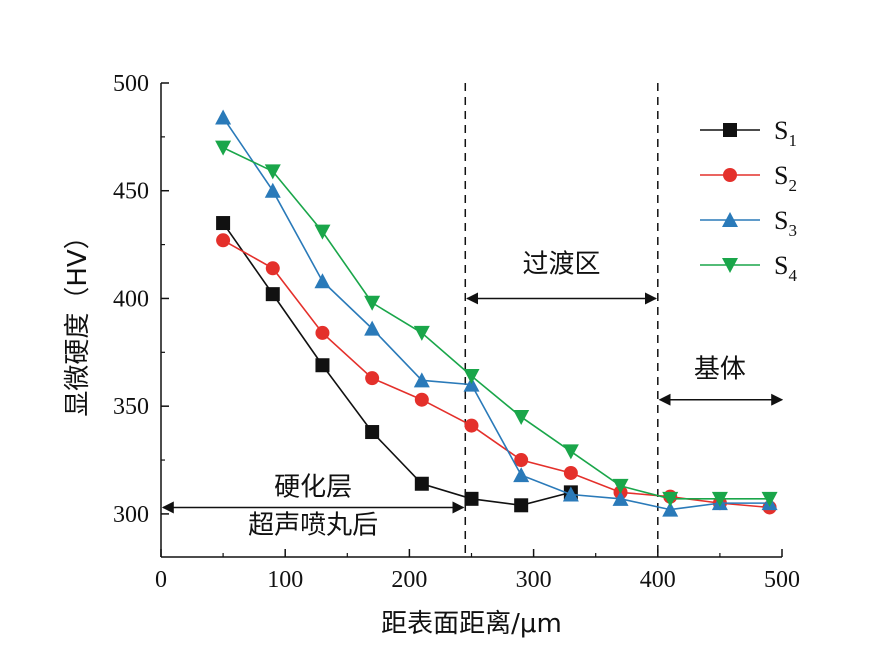  What do you see at coordinates (785, 133) in the screenshot?
I see `legend-label: S1` at bounding box center [785, 133].